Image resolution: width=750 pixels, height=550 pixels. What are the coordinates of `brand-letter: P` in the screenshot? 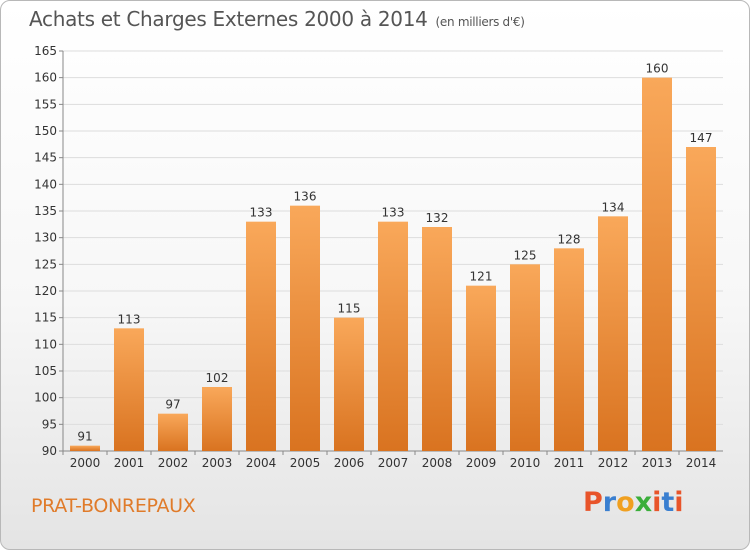 It's located at (593, 502).